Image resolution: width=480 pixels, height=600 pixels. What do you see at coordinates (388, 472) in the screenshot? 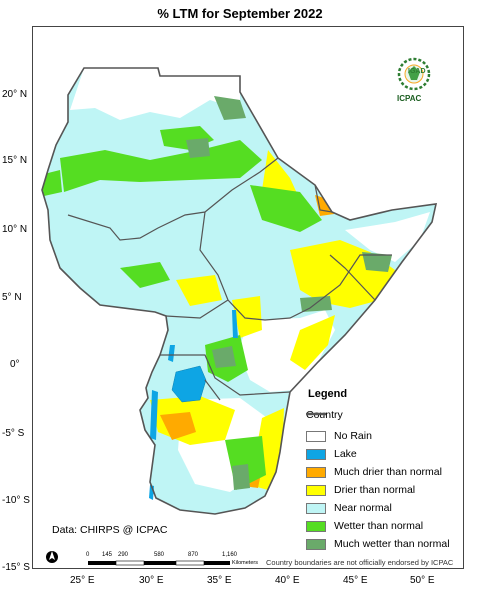
I see `legend-label-much-drier: Much drier than normal` at bounding box center [388, 472].